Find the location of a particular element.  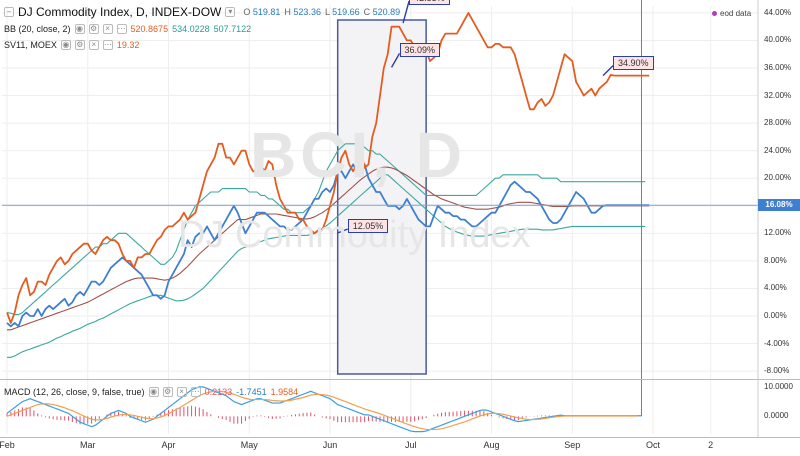

ohlc-key: C is located at coordinates (367, 12).